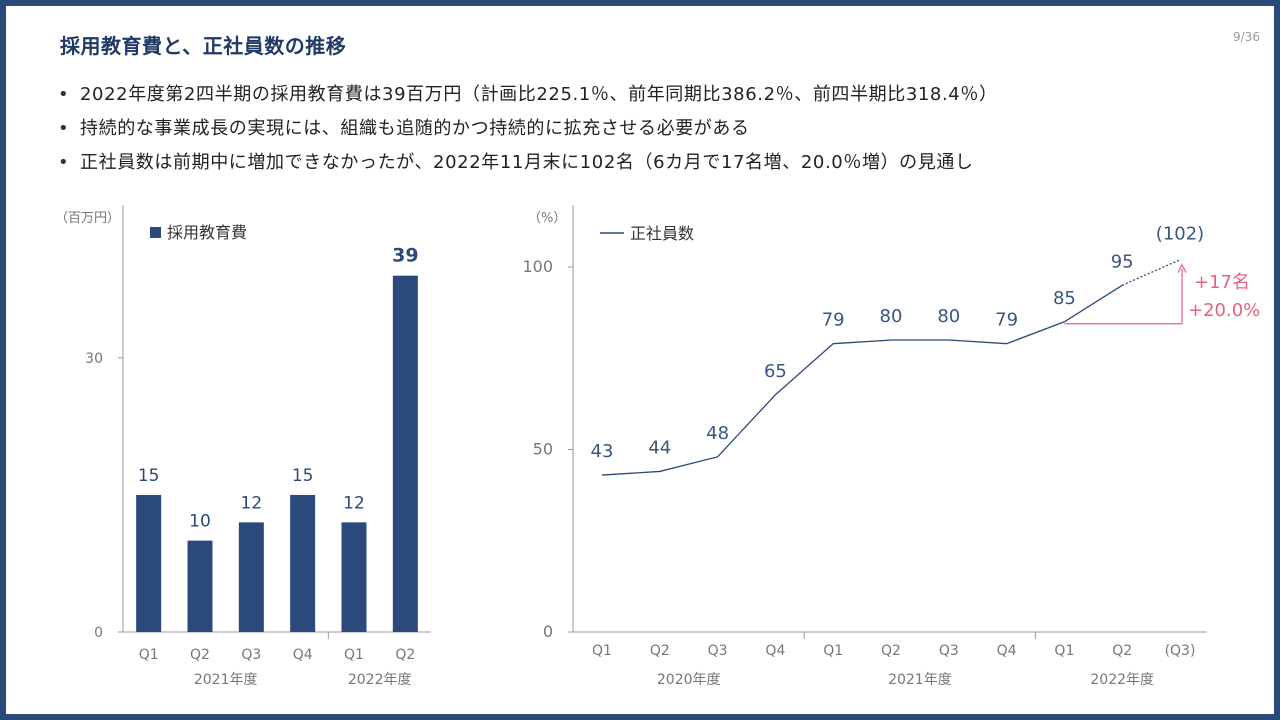  What do you see at coordinates (1246, 37) in the screenshot?
I see `page-number: 9/36` at bounding box center [1246, 37].